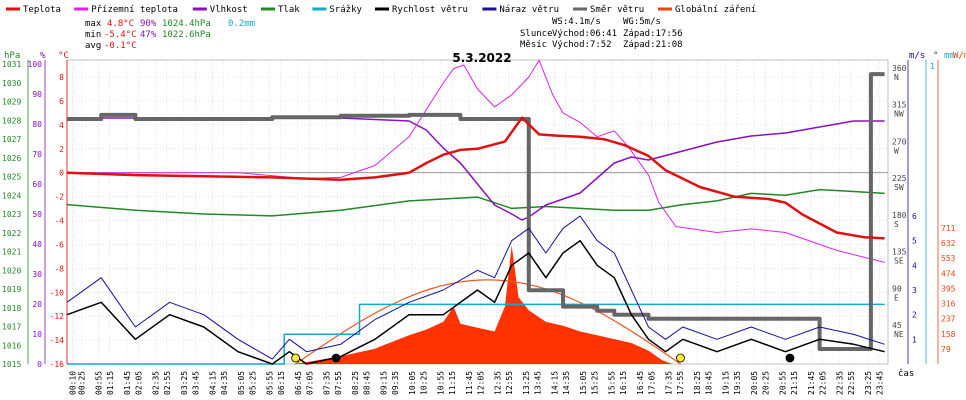 Image resolution: width=966 pixels, height=400 pixels. Describe the element at coordinates (11, 83) in the screenshot. I see `hpa-tick-label: 1030` at that location.